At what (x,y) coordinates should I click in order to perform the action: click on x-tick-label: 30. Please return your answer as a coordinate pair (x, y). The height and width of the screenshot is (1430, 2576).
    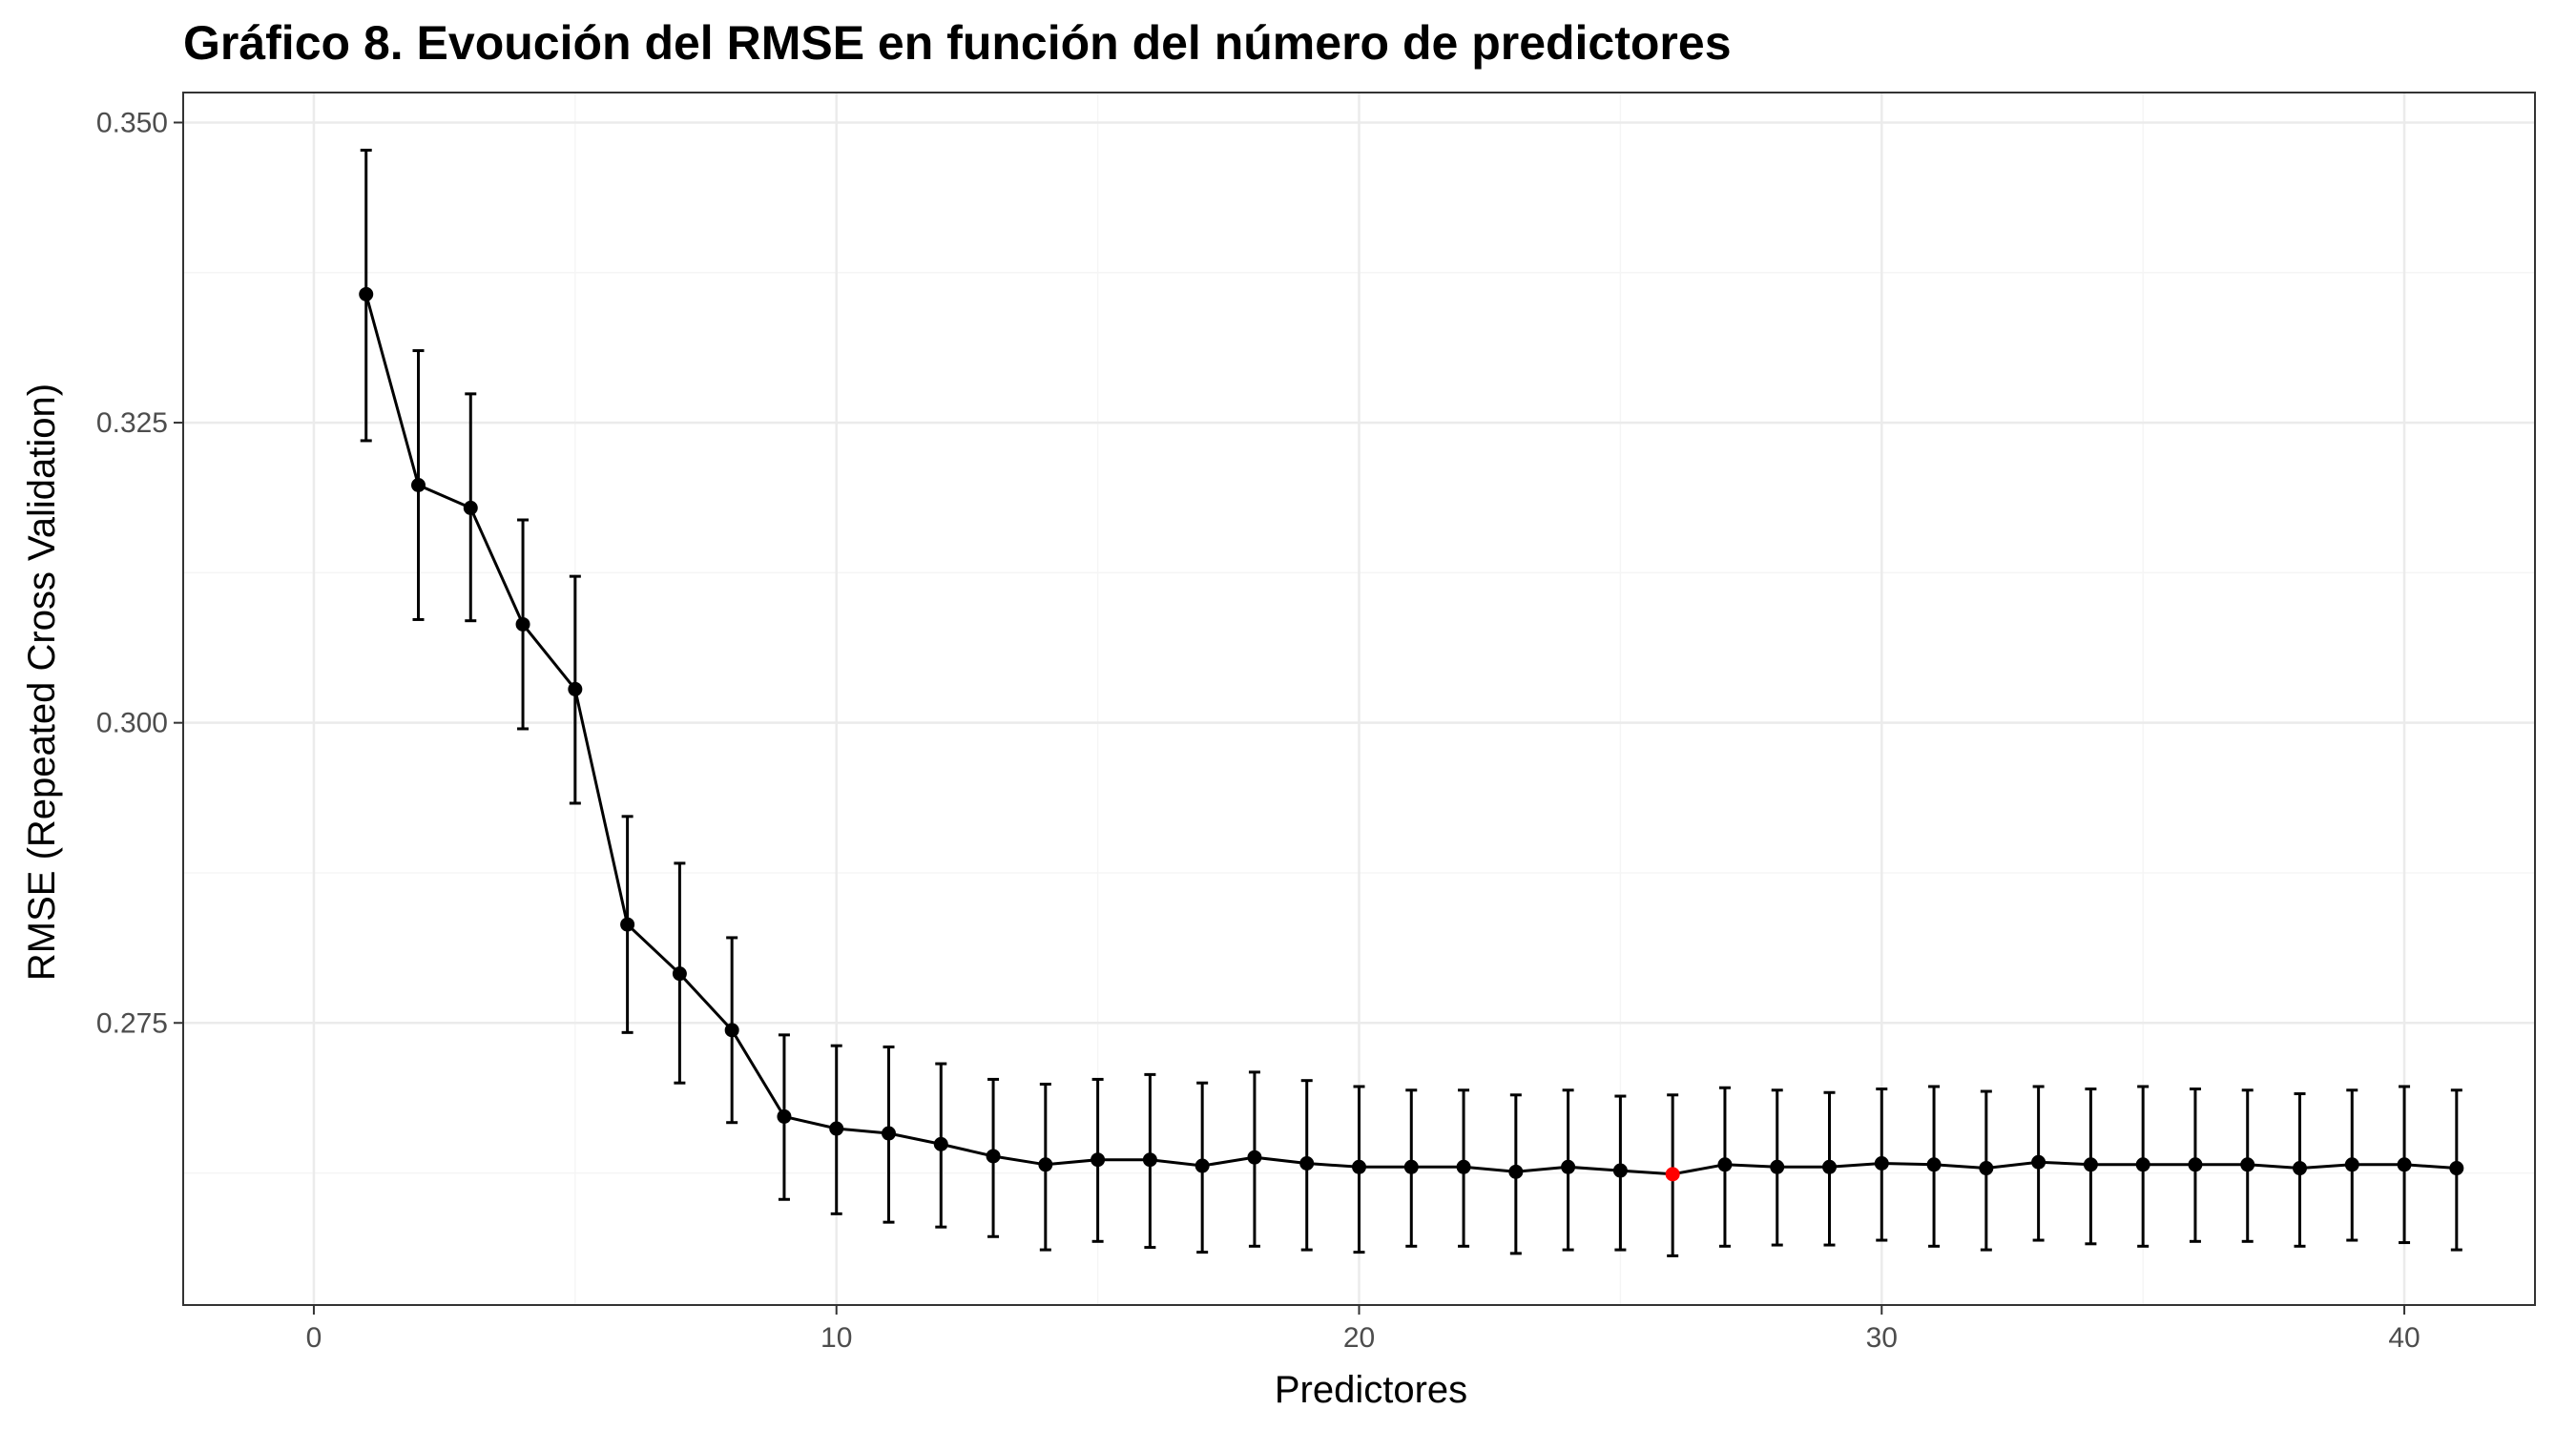
    Looking at the image, I should click on (1882, 1338).